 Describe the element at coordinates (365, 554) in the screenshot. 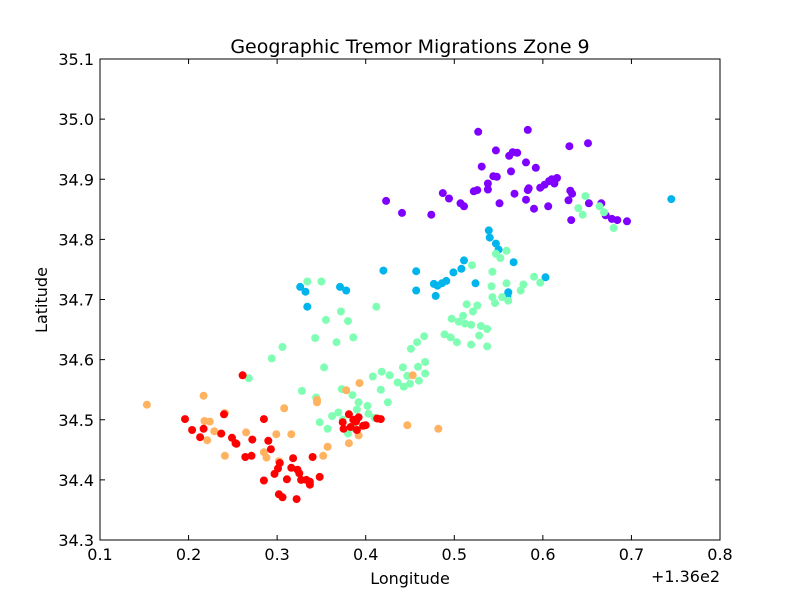

I see `x-tick-label: 0.4` at that location.